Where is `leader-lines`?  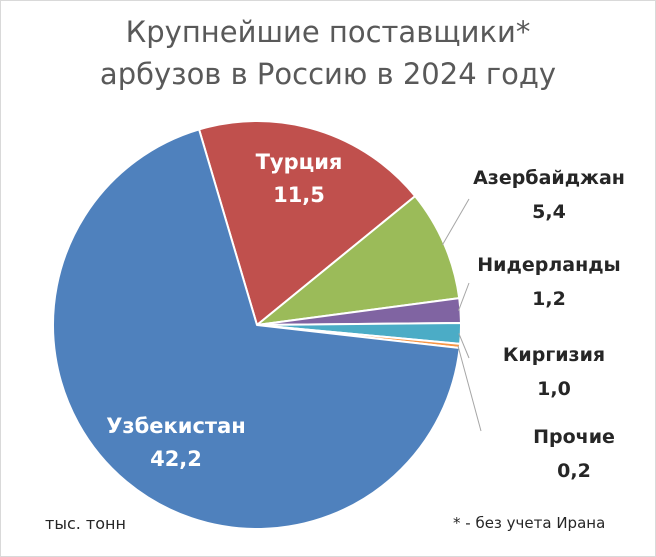 leader-lines is located at coordinates (461, 315).